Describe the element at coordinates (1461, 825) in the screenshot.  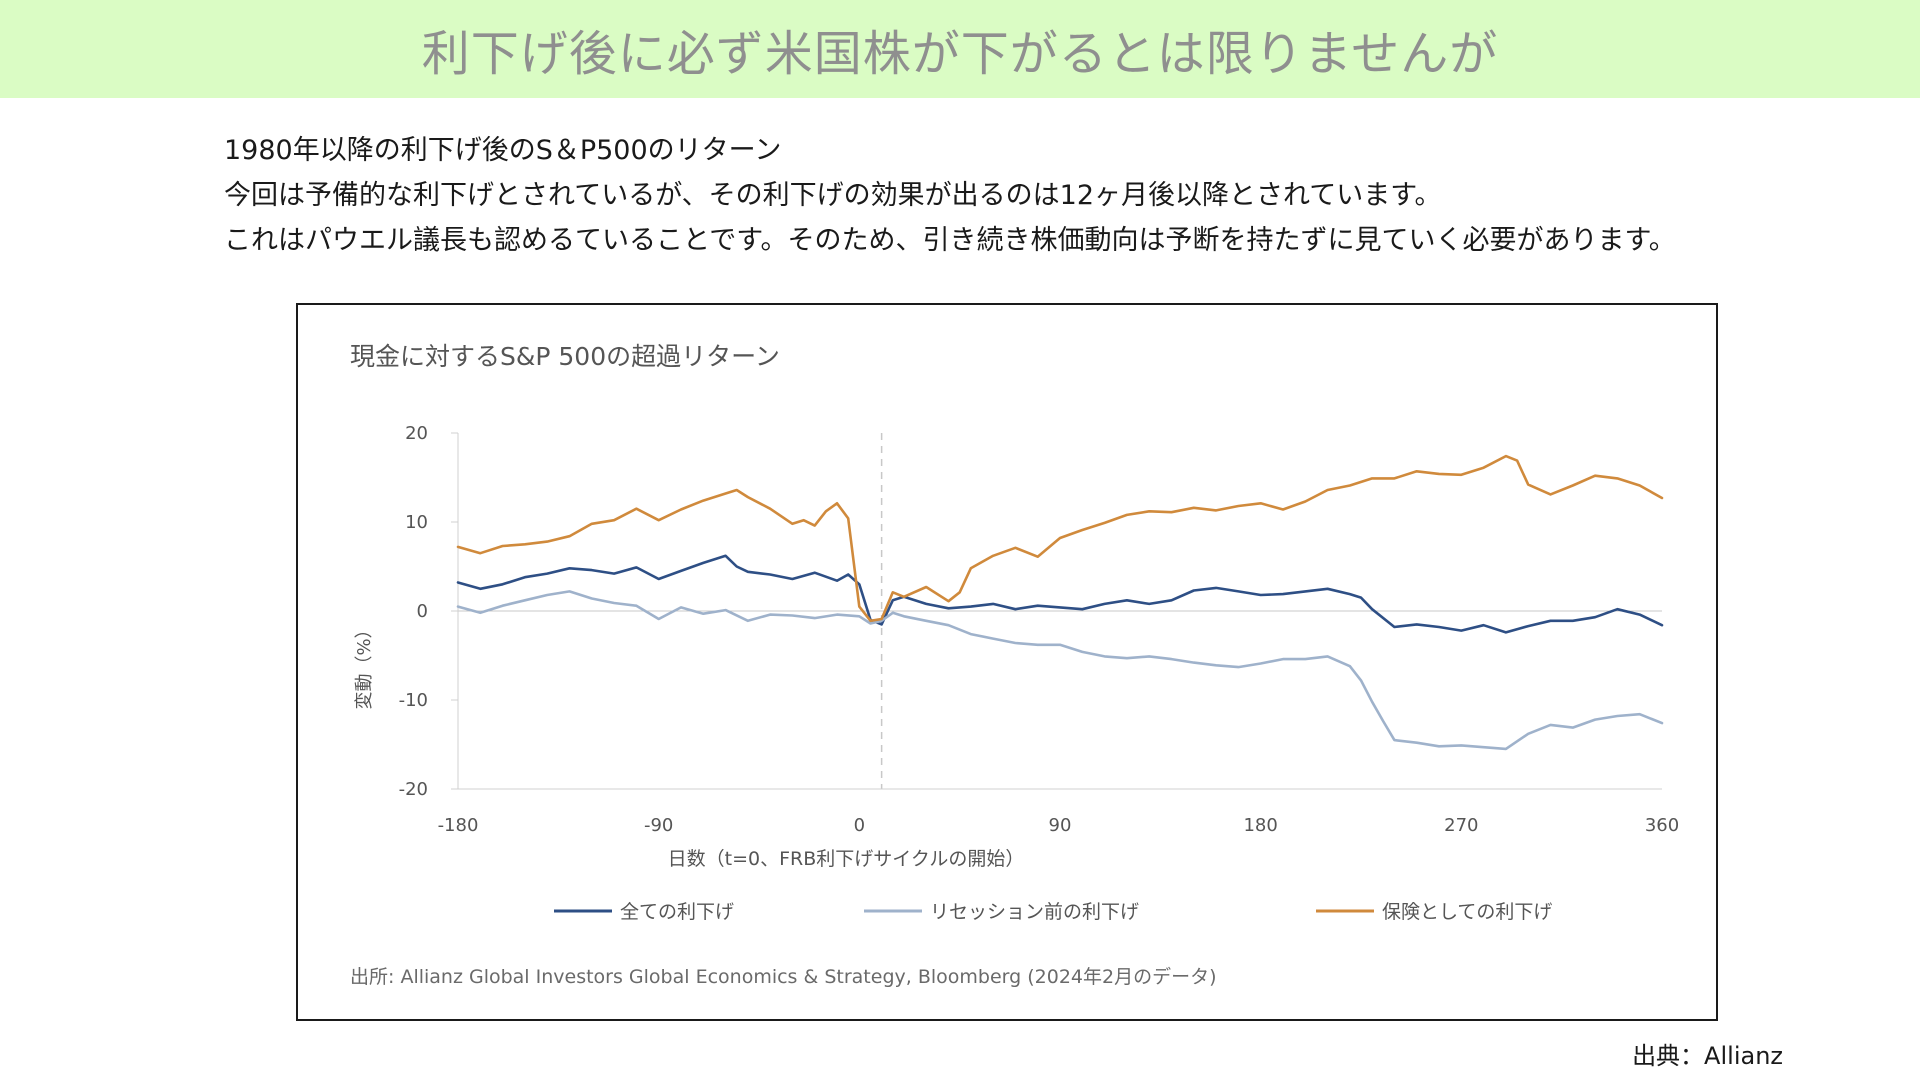
I see `x-tick-label: 270` at that location.